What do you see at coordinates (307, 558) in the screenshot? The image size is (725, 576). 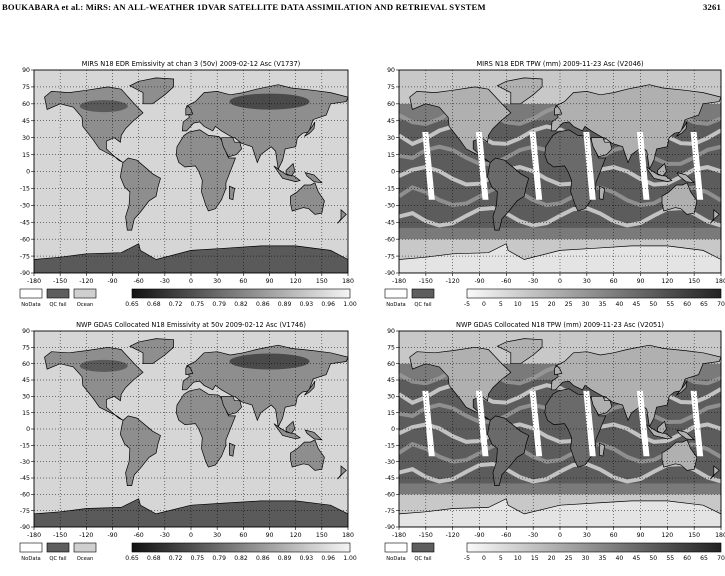 I see `colorbar-tick-label: 0.93` at bounding box center [307, 558].